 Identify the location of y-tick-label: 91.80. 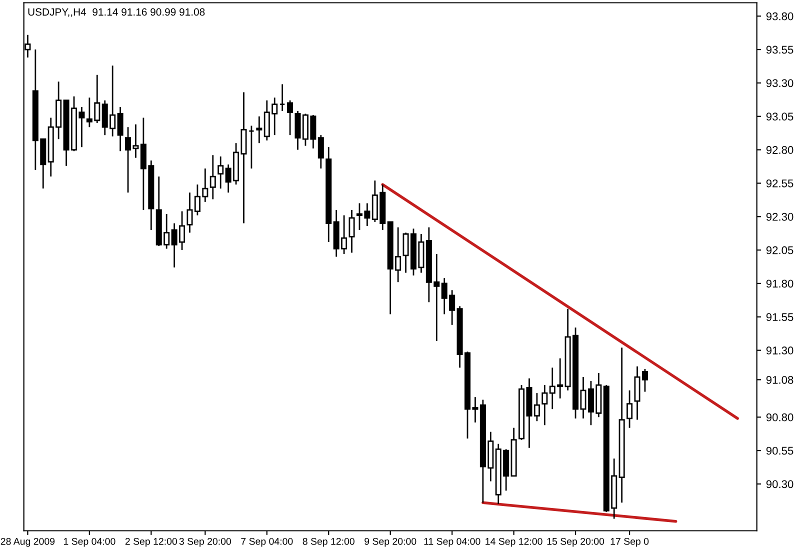
(780, 284).